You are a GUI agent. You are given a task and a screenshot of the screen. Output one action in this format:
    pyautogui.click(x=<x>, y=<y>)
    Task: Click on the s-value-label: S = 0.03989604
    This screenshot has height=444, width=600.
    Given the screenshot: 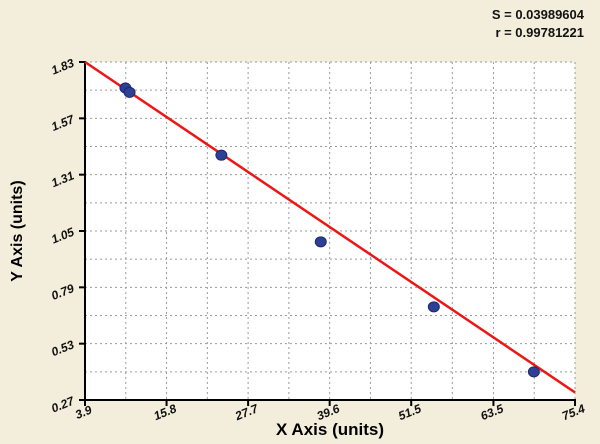 What is the action you would take?
    pyautogui.click(x=537, y=14)
    